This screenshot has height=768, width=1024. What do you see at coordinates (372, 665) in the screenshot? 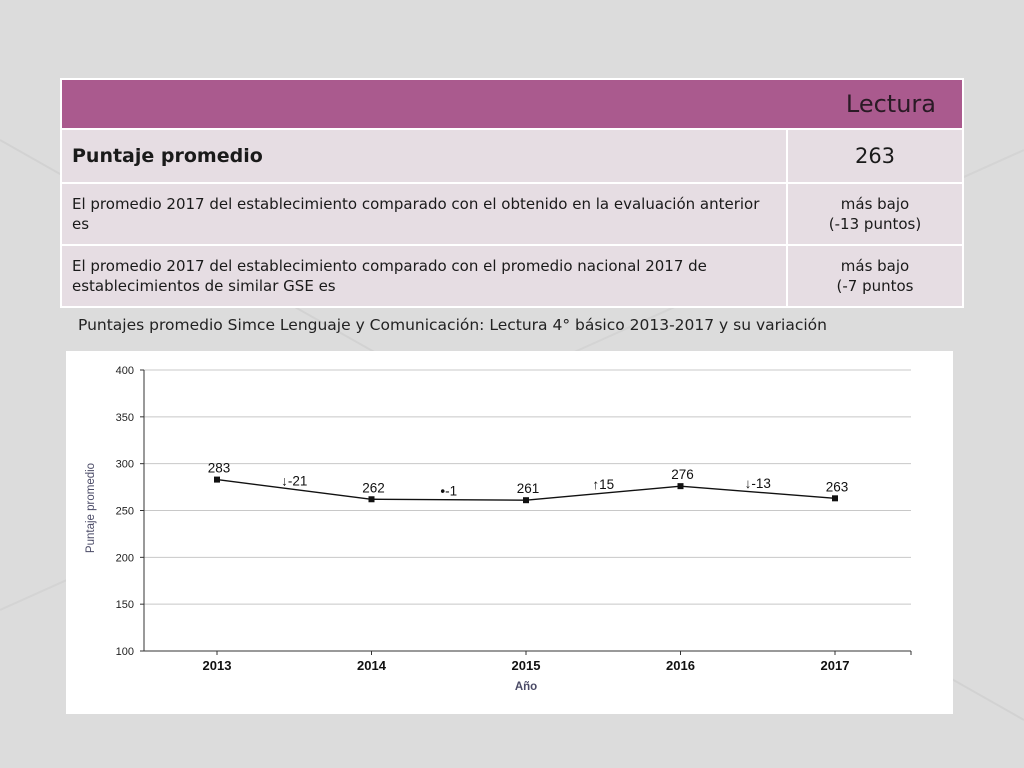
I see `x-tick-label: 2014` at bounding box center [372, 665].